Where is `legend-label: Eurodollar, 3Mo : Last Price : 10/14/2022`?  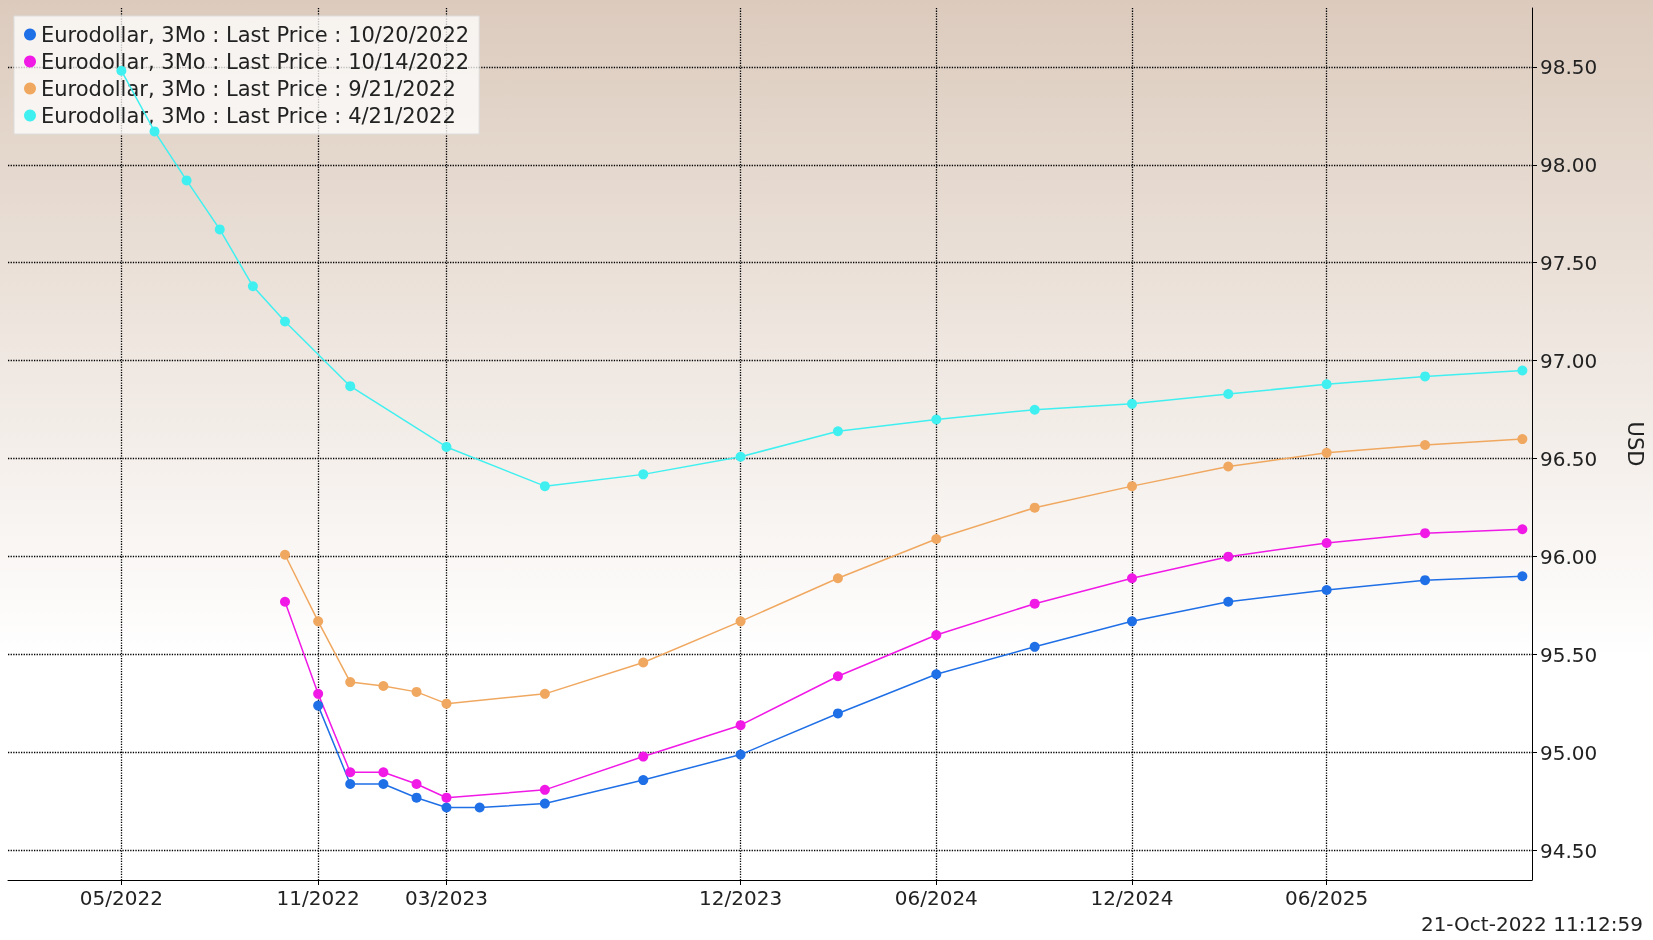
legend-label: Eurodollar, 3Mo : Last Price : 10/14/2022 is located at coordinates (255, 61).